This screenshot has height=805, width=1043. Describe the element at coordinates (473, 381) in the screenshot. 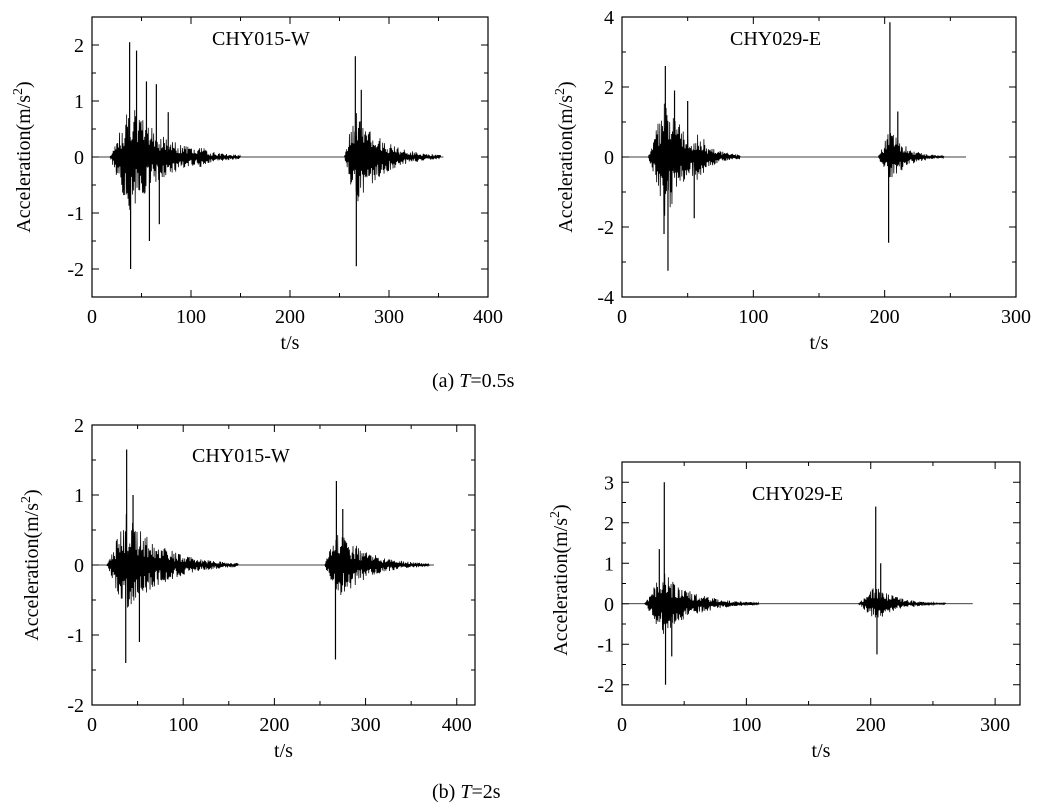

I see `caption-a: (a) T=0.5s` at that location.